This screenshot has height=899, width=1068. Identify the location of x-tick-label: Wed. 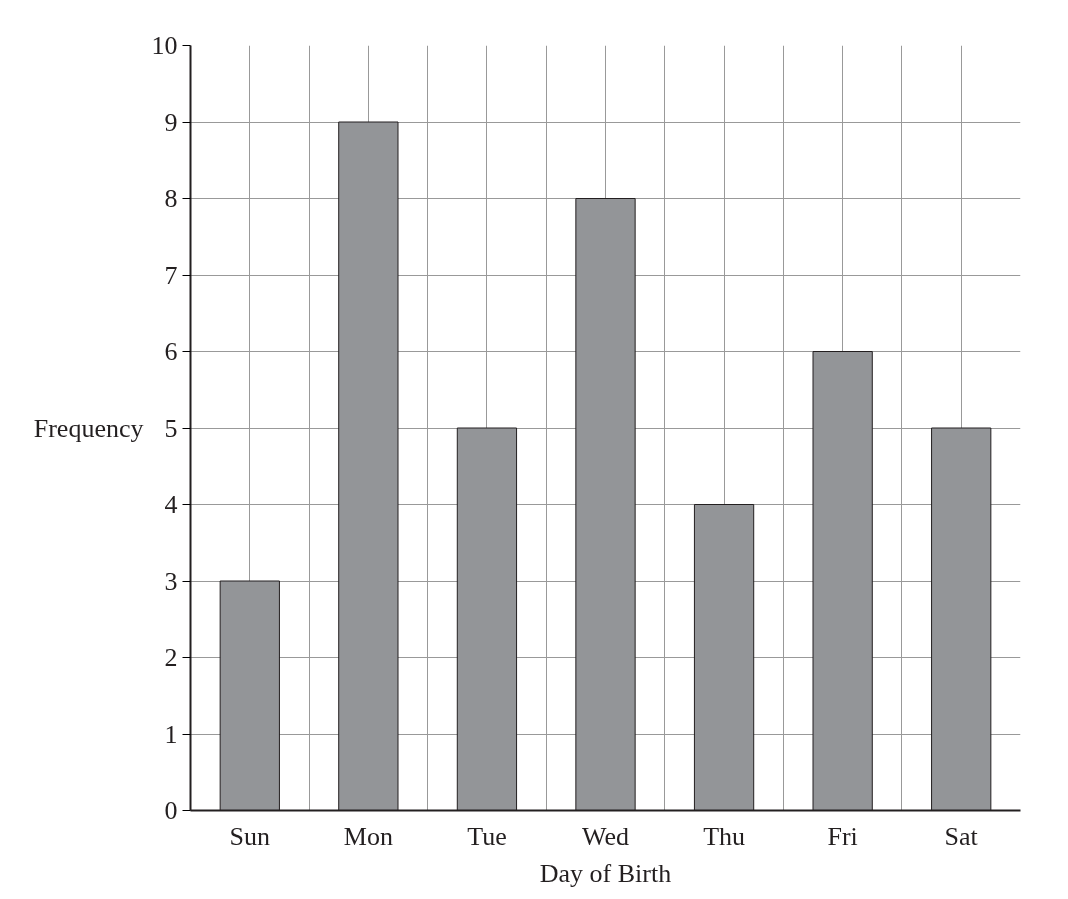
(605, 836).